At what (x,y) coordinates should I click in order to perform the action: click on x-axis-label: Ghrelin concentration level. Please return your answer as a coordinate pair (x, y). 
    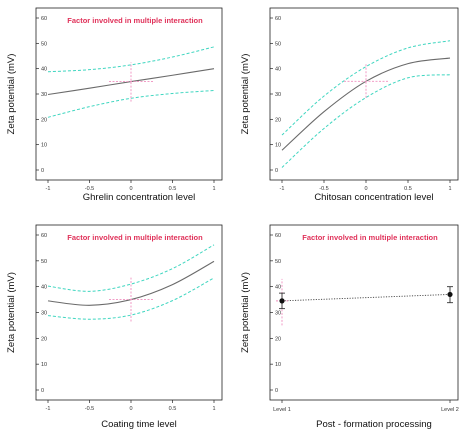
    Looking at the image, I should click on (139, 197).